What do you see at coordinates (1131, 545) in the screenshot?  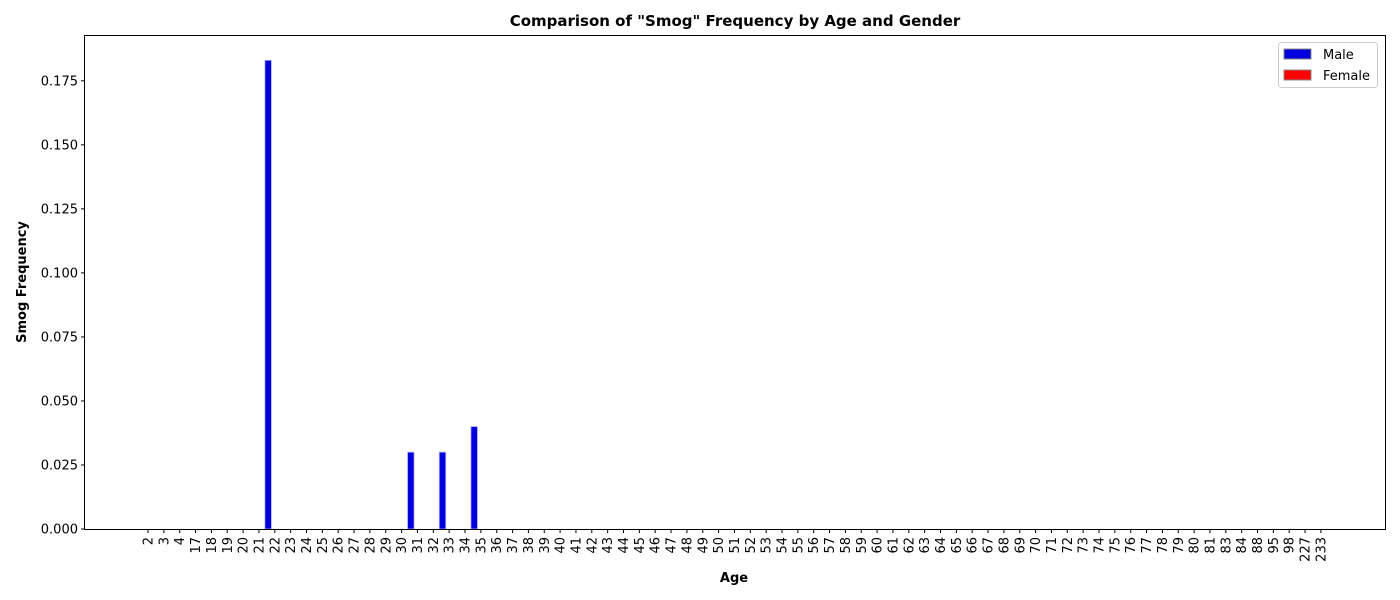 I see `x-tick-label: 76` at bounding box center [1131, 545].